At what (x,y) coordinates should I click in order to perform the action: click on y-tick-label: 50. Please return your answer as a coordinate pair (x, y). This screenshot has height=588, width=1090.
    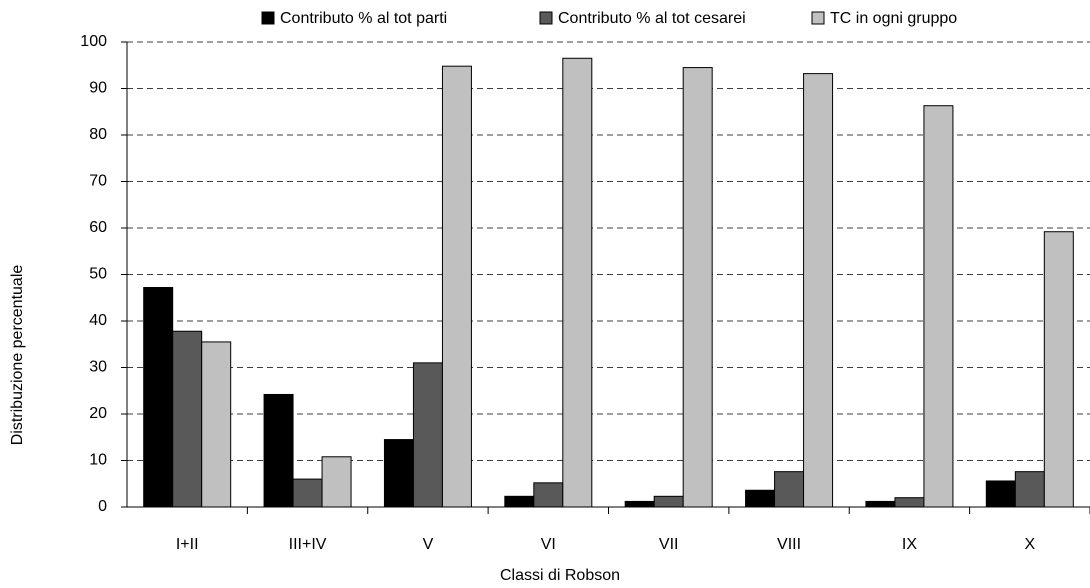
    Looking at the image, I should click on (98, 274).